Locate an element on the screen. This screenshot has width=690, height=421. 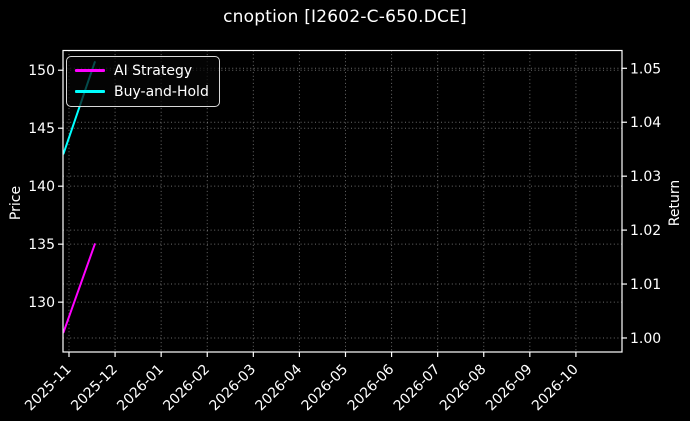
y-right-tick-label: 1.03 is located at coordinates (645, 177).